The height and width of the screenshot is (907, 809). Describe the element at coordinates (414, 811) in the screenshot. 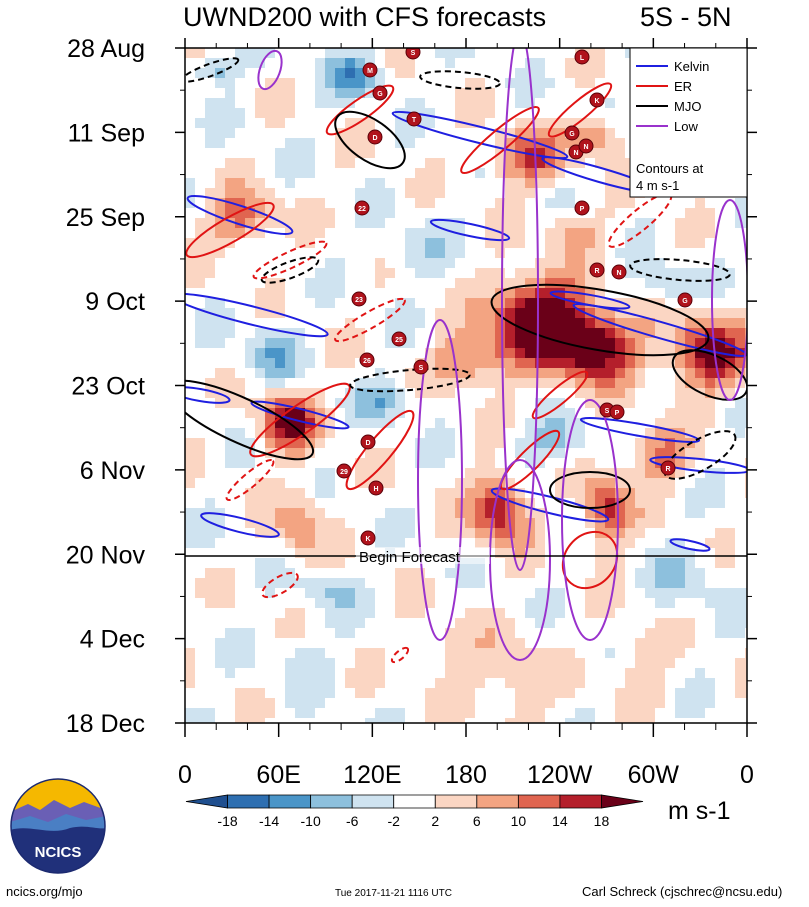

I see `colorbar: -18 -14 -10 -6 -2 2 6 10 14 18` at that location.